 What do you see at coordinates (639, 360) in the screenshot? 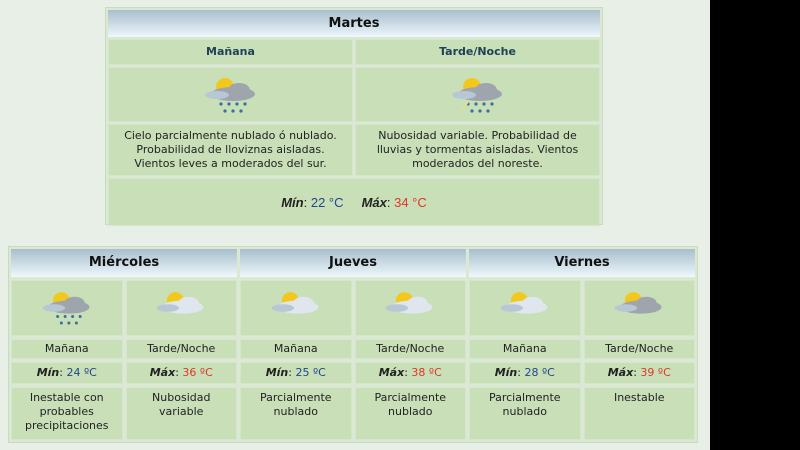
I see `period-column: Tarde/Noche Máx: 39 ºC Inestable` at bounding box center [639, 360].